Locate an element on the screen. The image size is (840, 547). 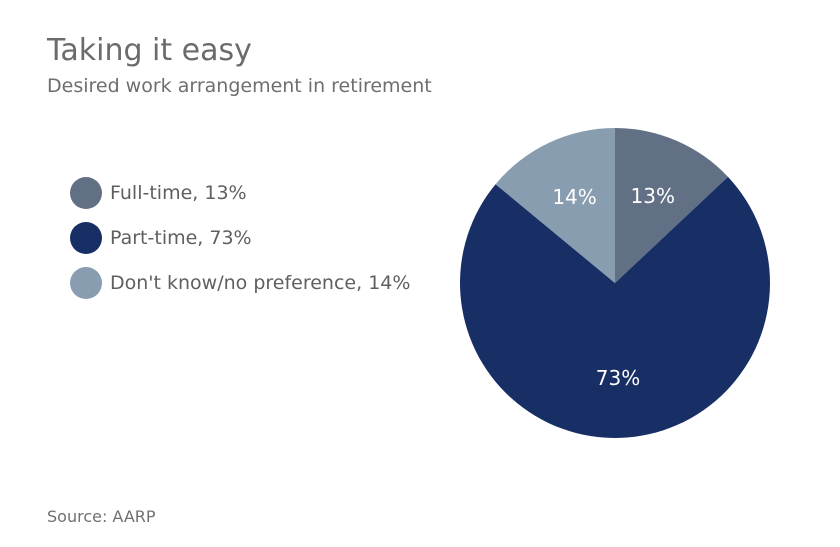
pie-slice-don-t-know-no-preference is located at coordinates (555, 205).